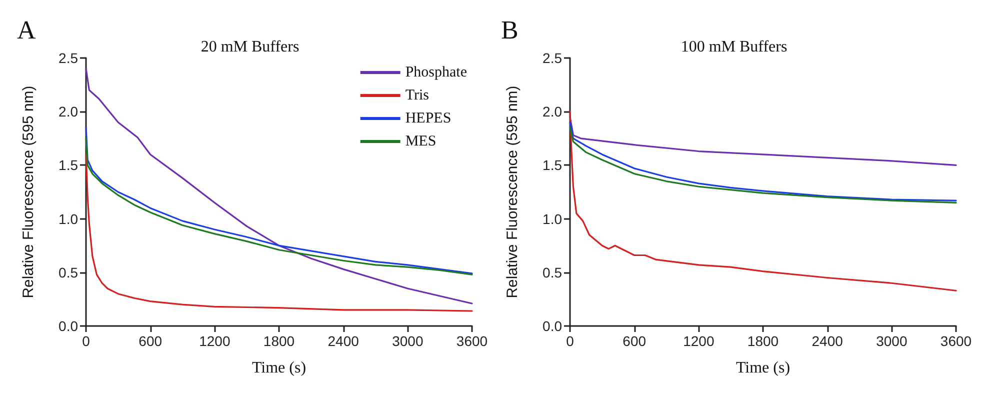 This screenshot has width=984, height=402. I want to click on chart-subtitle: 100 mM Buffers, so click(734, 47).